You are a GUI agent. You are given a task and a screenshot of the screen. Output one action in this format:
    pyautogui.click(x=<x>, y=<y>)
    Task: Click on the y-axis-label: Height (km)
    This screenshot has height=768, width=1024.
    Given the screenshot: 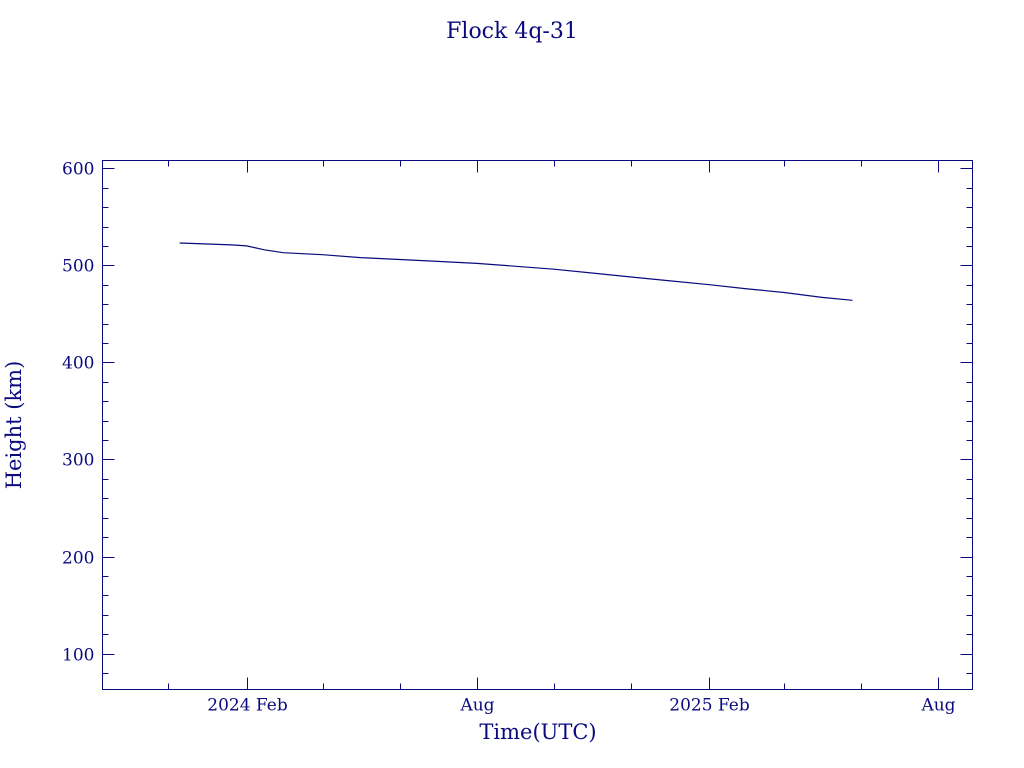 What is the action you would take?
    pyautogui.click(x=14, y=425)
    